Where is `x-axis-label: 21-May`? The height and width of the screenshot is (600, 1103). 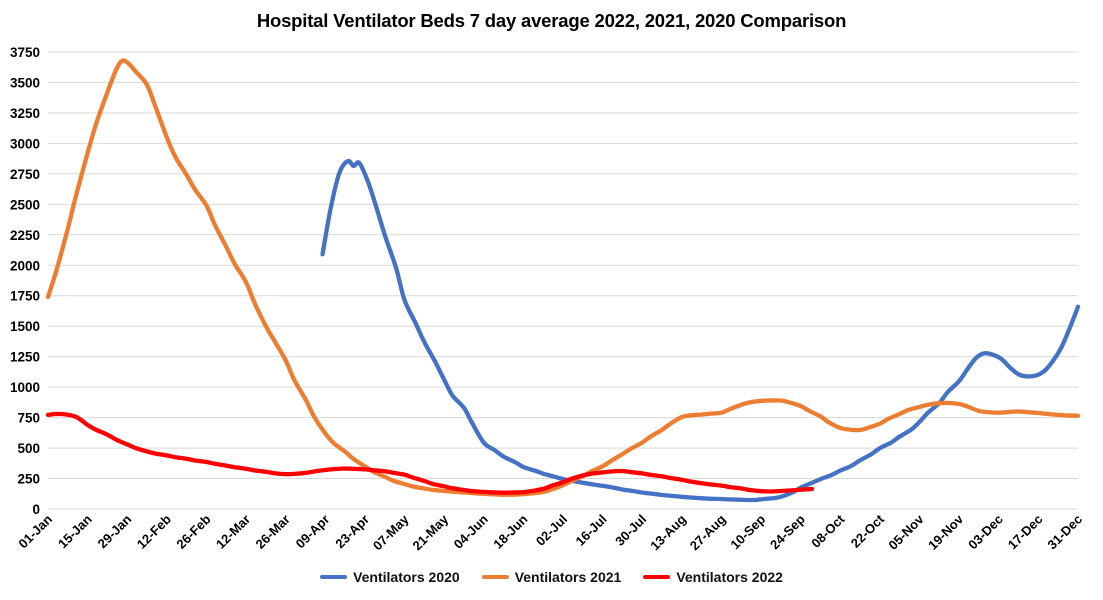
x-axis-label: 21-May is located at coordinates (431, 532).